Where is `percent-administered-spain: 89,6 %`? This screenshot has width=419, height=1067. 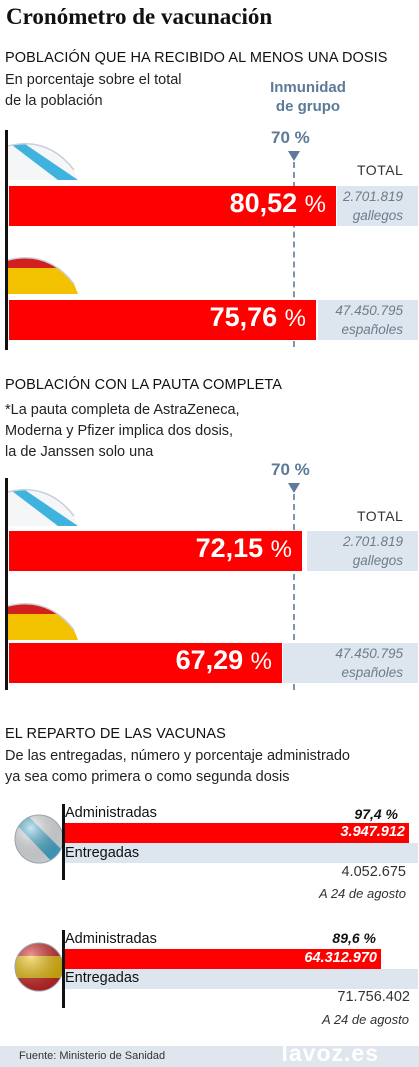 percent-administered-spain: 89,6 % is located at coordinates (354, 938).